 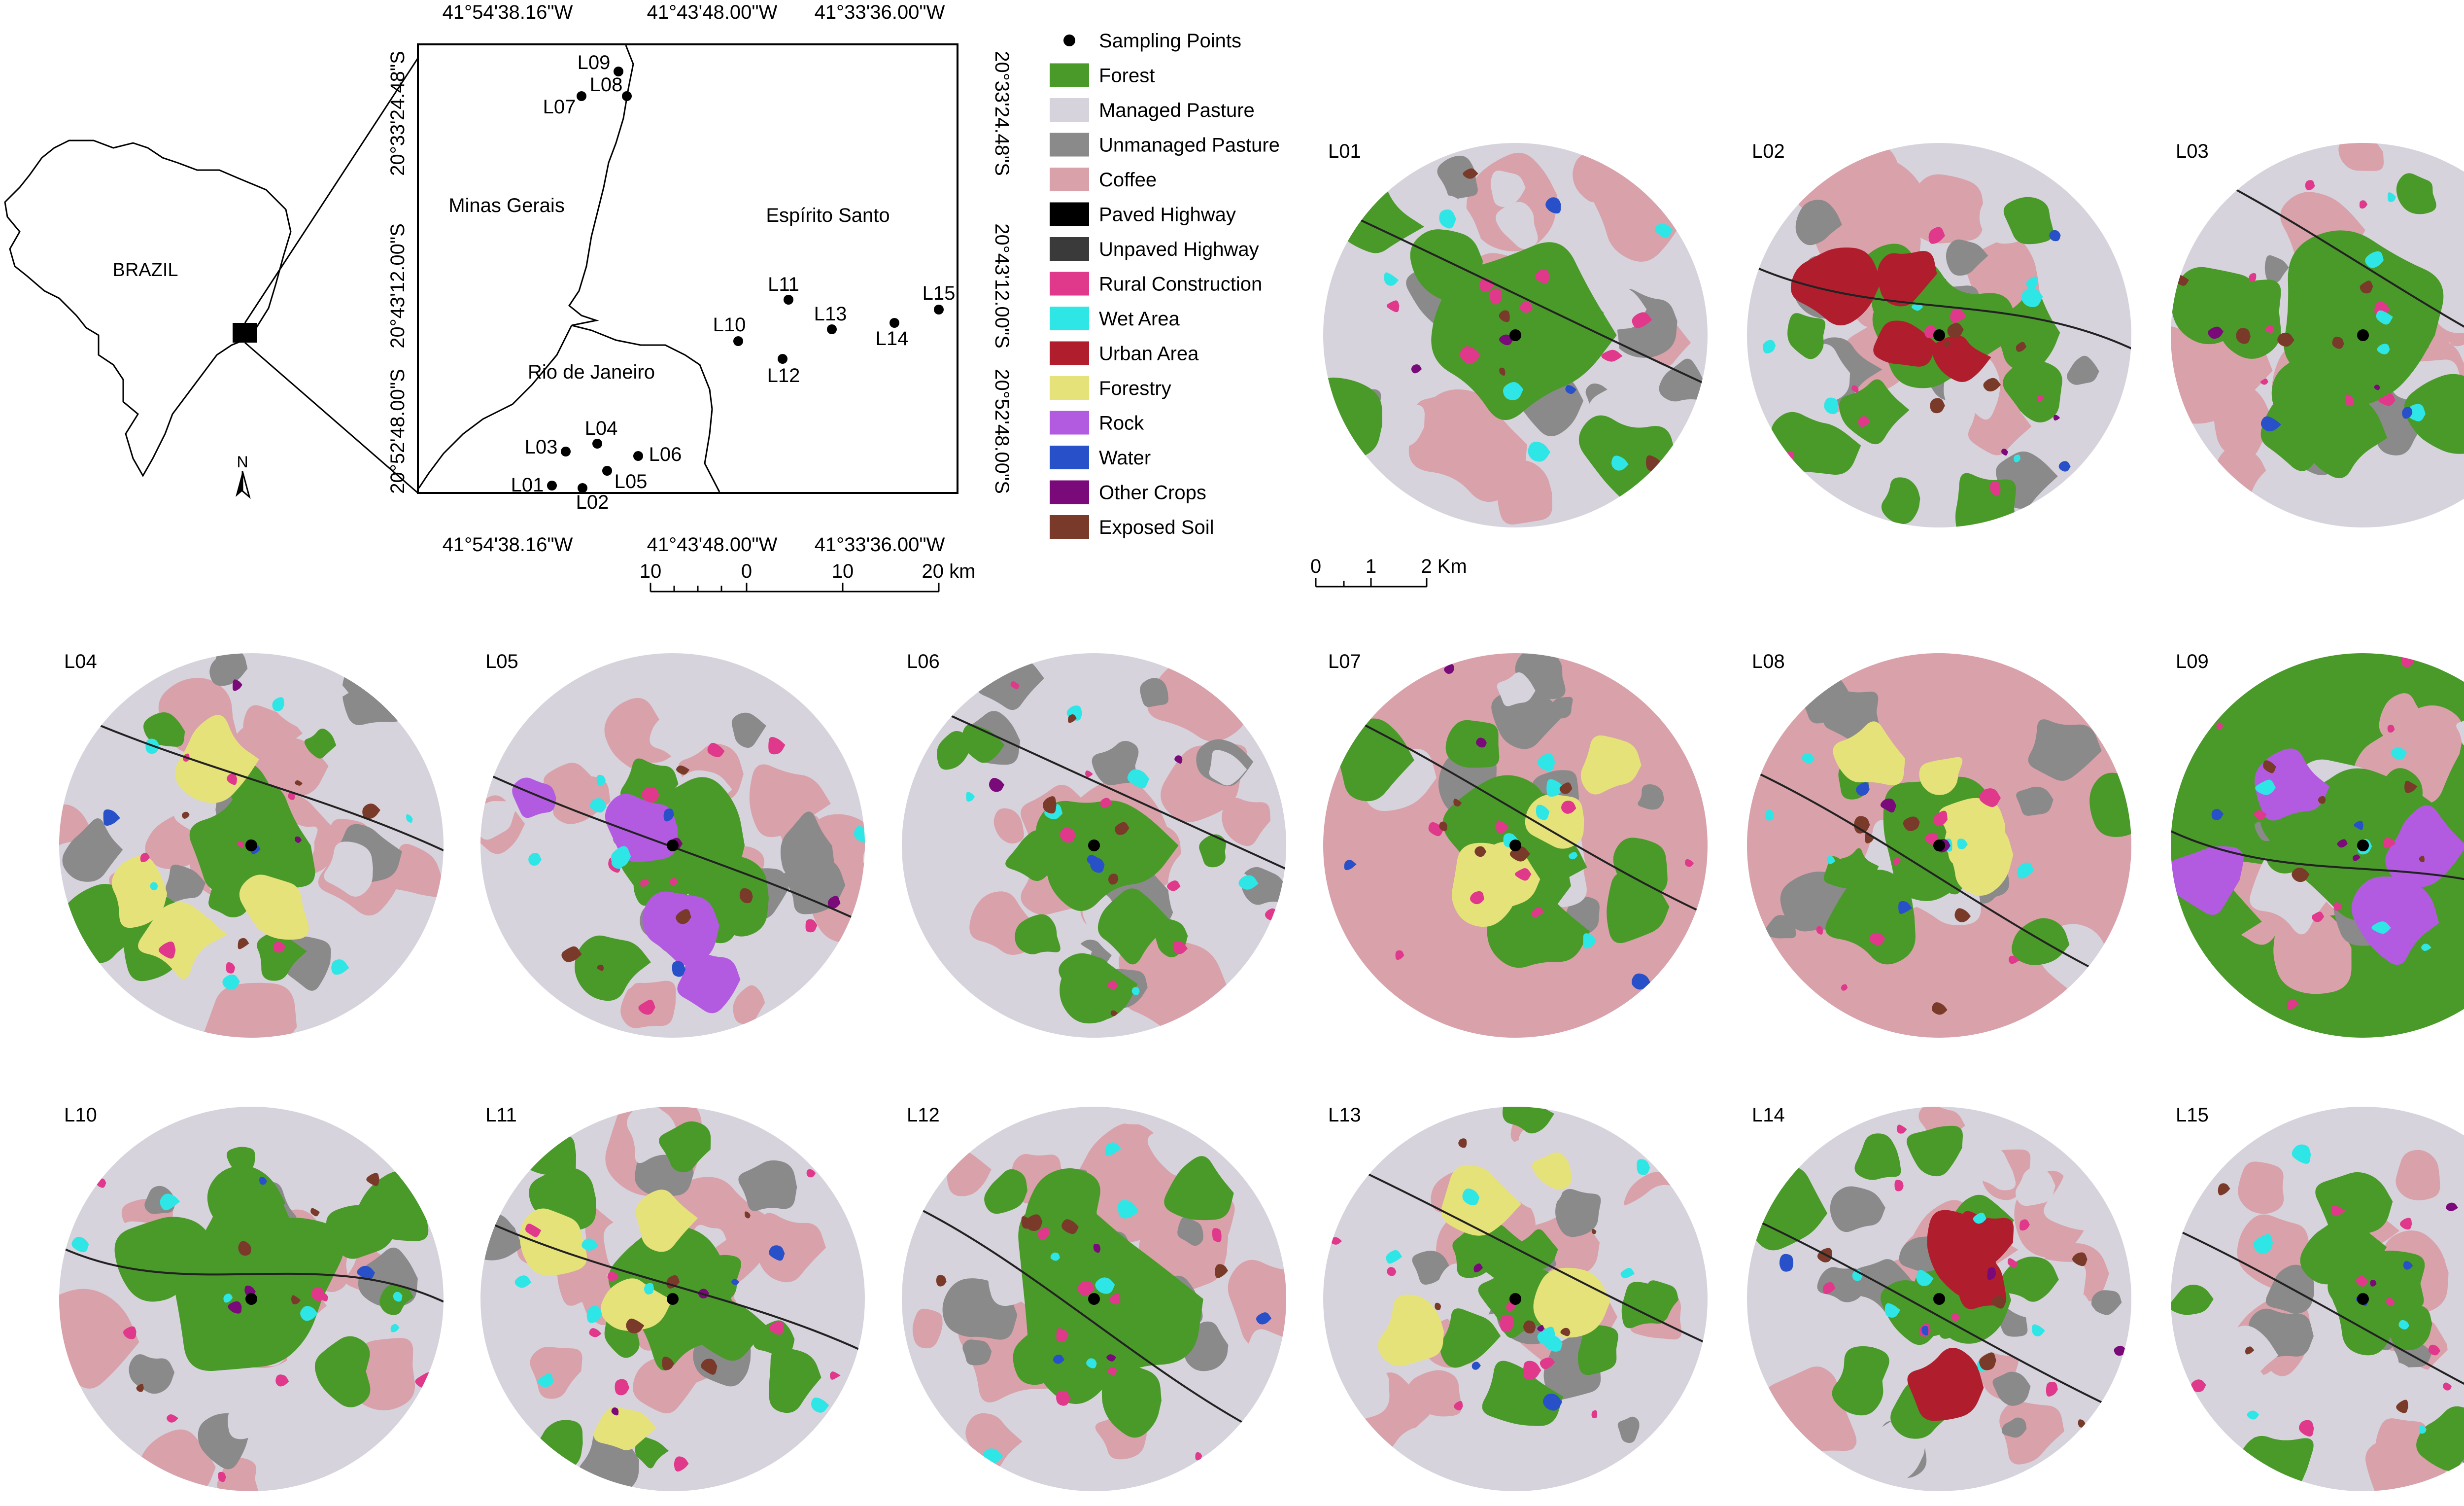 I want to click on legend-label: Unpaved Highway, so click(x=1179, y=249).